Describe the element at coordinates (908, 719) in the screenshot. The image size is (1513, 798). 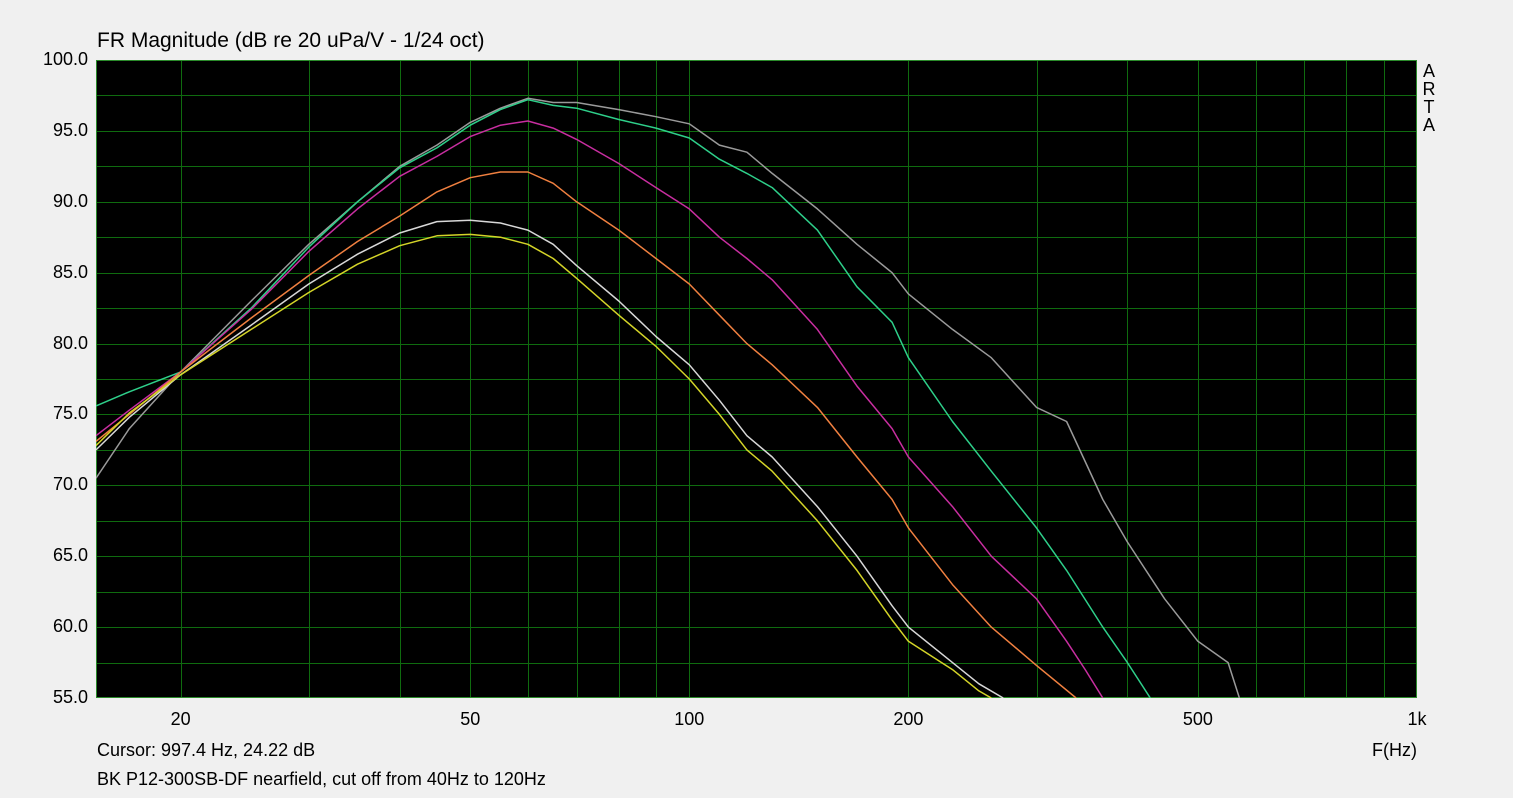
I see `x-tick-label: 200` at that location.